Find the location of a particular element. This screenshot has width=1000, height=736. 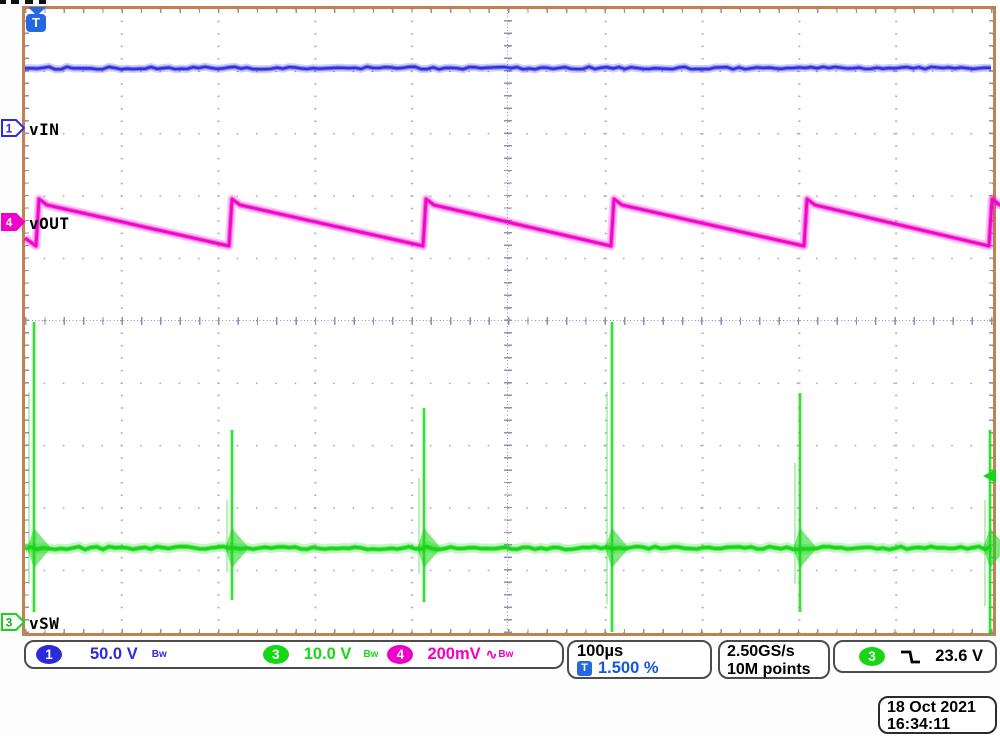

trigger-position-arrow-icon is located at coordinates (37, 11).